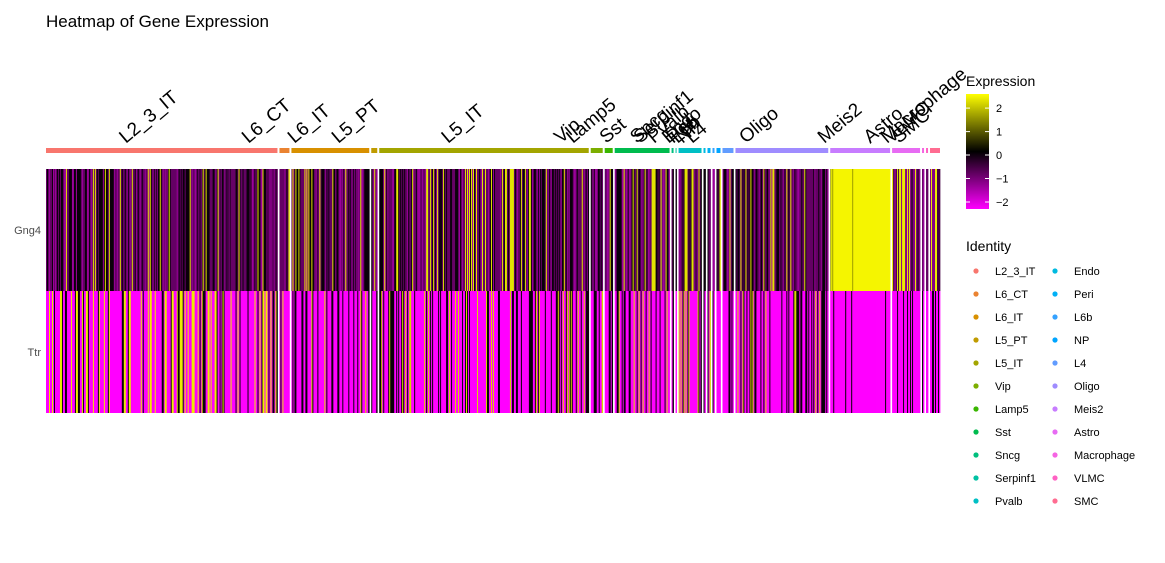 This screenshot has width=1165, height=563. I want to click on colorbar-tick-label: 2, so click(999, 109).